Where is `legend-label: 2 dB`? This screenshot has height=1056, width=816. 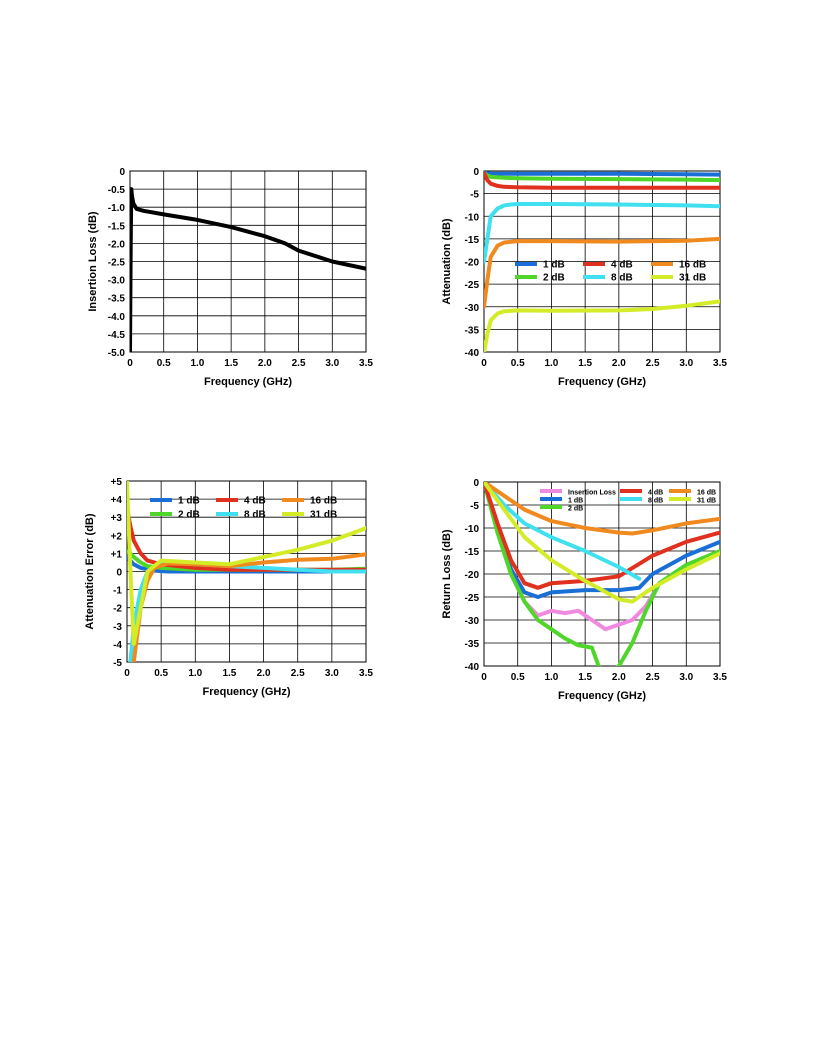
legend-label: 2 dB is located at coordinates (575, 509).